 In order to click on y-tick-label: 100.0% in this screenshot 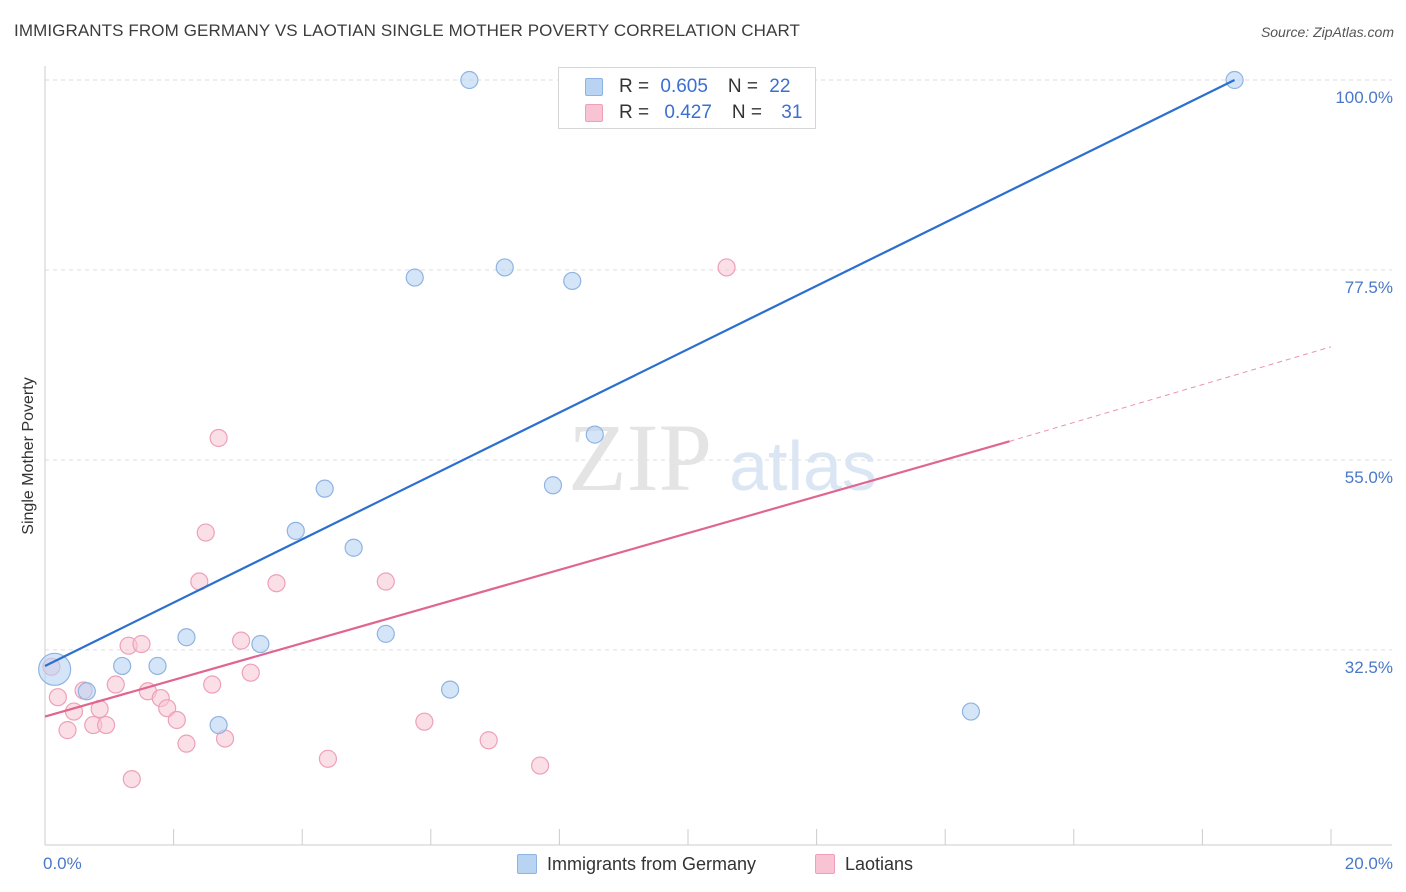, I will do `click(1364, 97)`.